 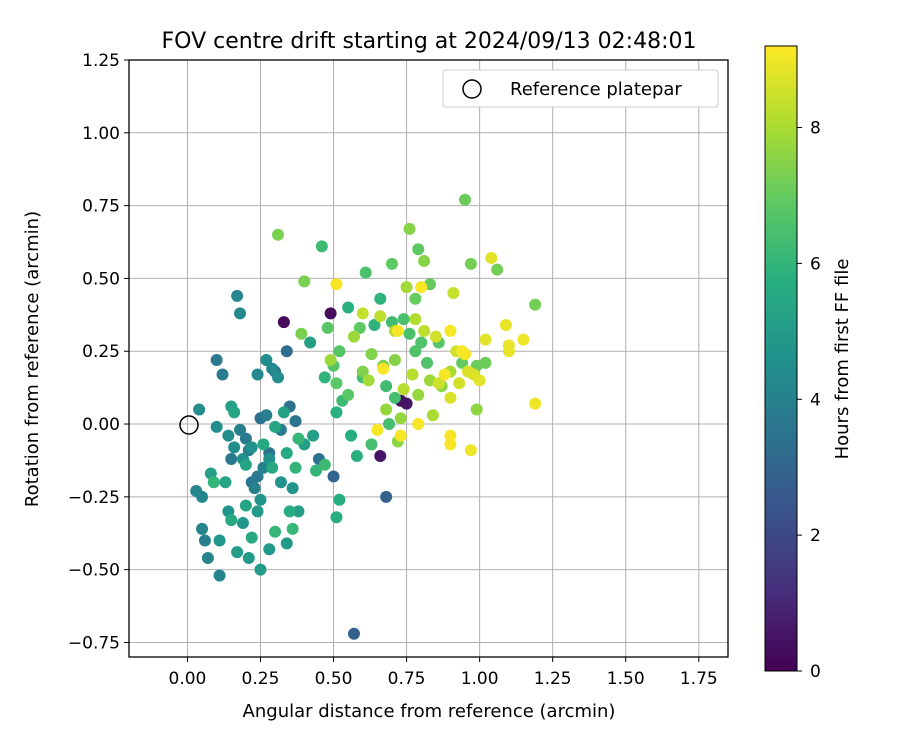 What do you see at coordinates (407, 679) in the screenshot?
I see `x-tick-label: 0.75` at bounding box center [407, 679].